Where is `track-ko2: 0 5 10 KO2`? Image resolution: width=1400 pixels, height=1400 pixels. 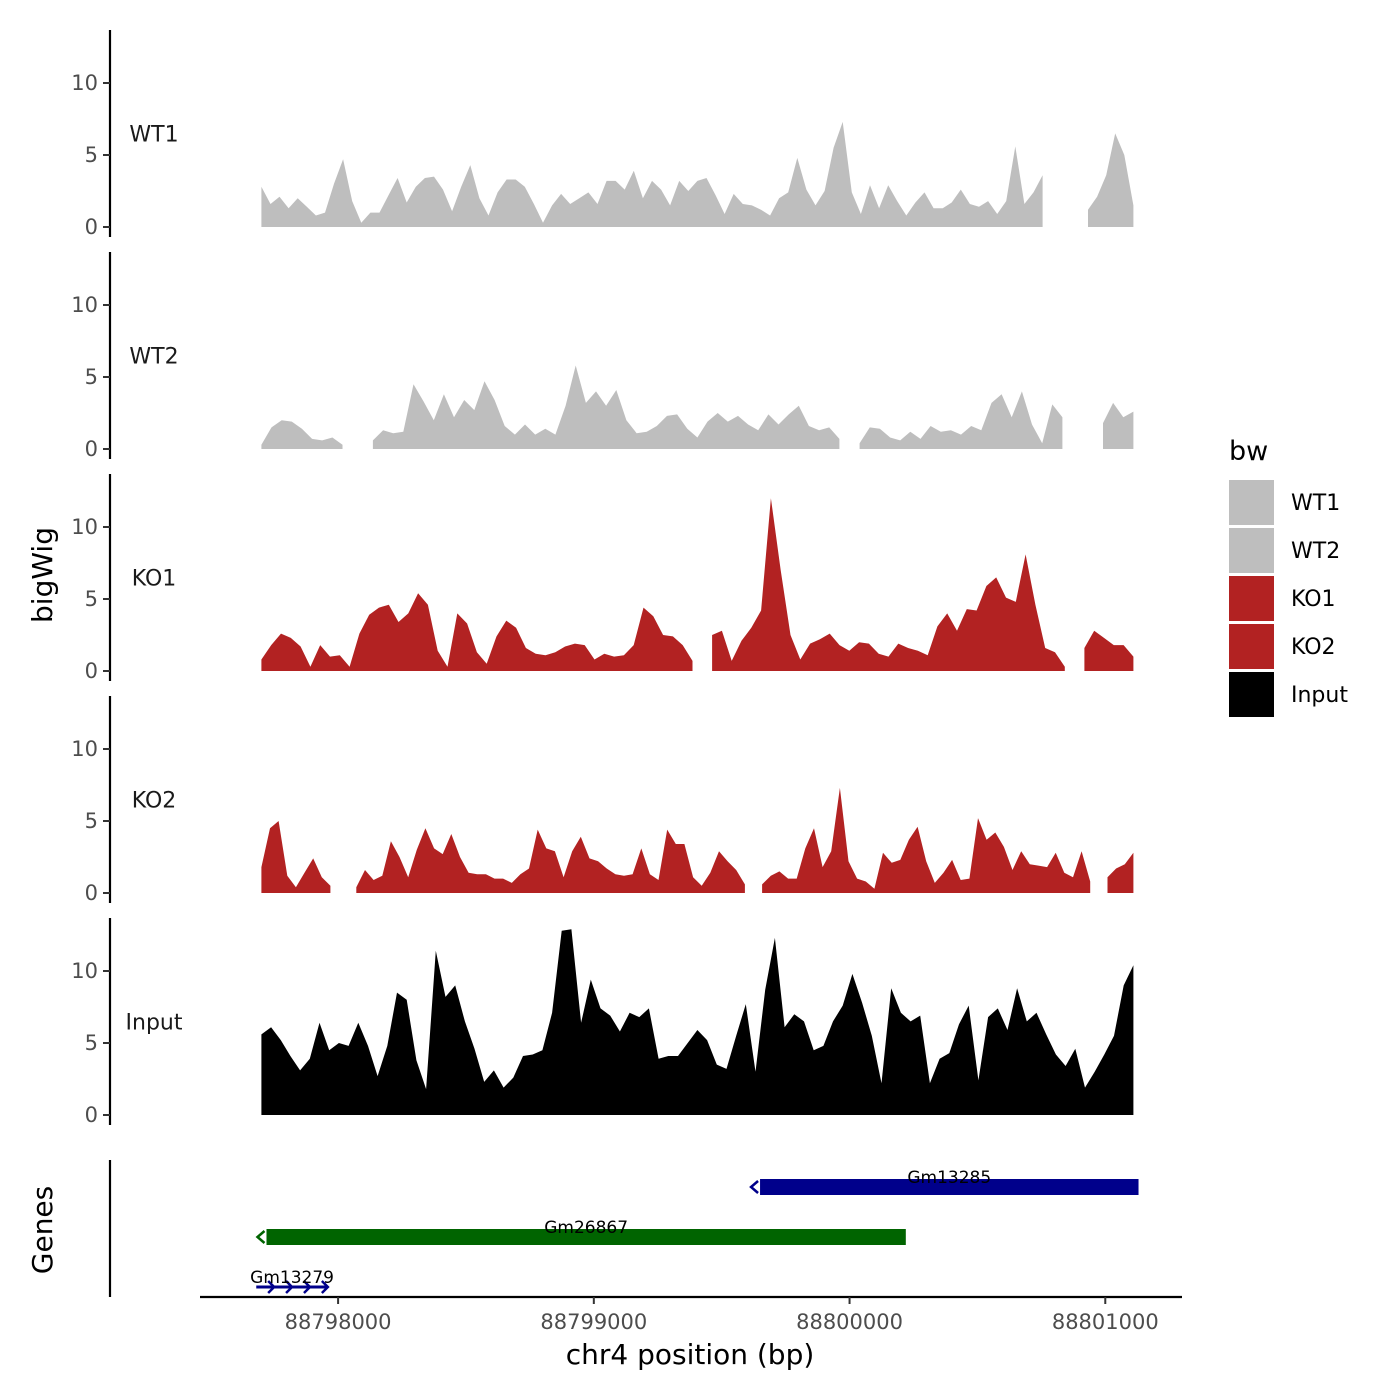
track-ko2: 0 5 10 KO2 is located at coordinates (602, 800).